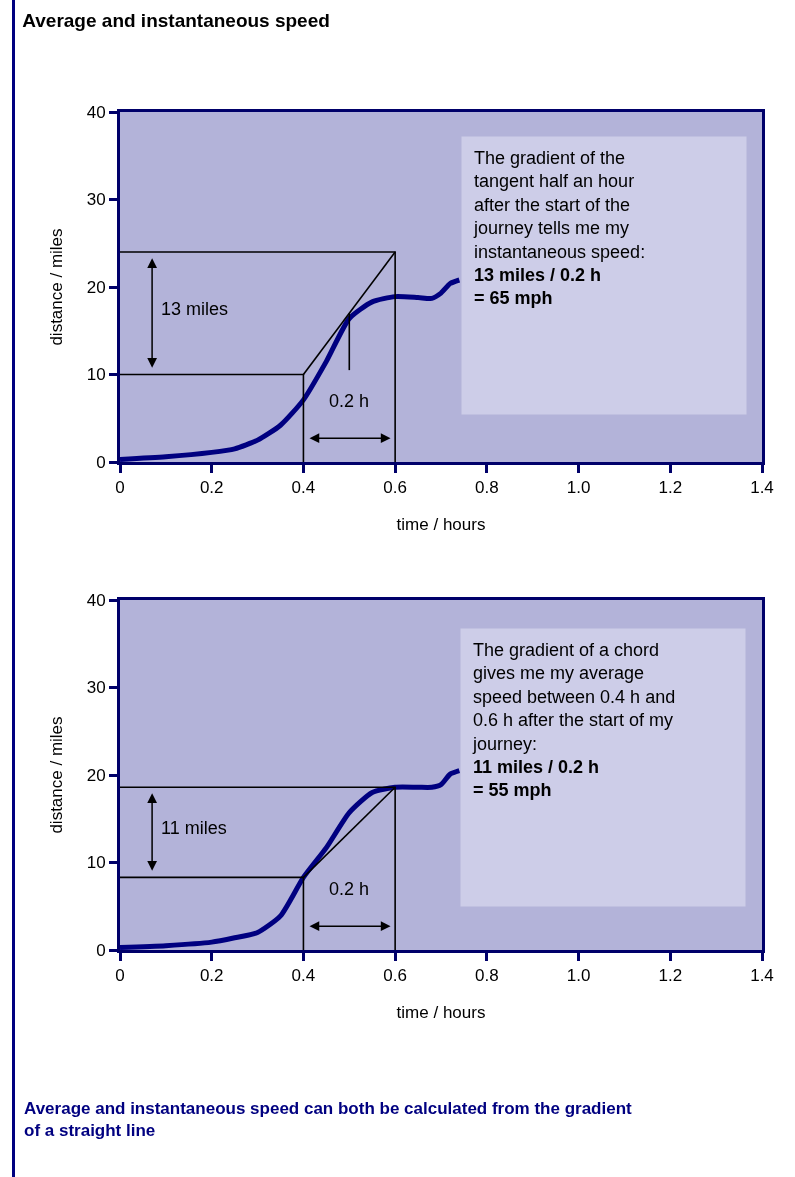  What do you see at coordinates (328, 1120) in the screenshot?
I see `text: Average and instantaneous speed can both be calculated from the gradient of a straight line` at bounding box center [328, 1120].